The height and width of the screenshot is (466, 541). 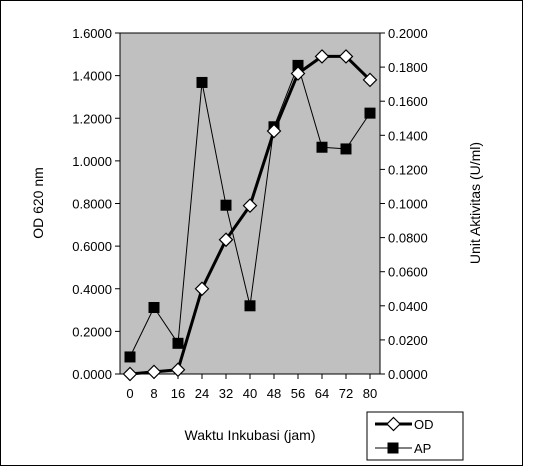 I want to click on left-tick-label: 0.6000, so click(x=92, y=246).